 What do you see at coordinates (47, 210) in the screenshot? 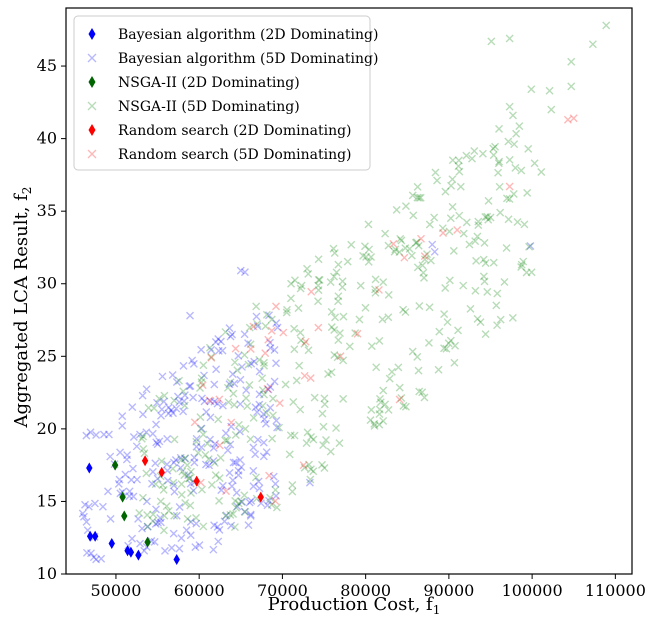
I see `y-tick-label: 35` at bounding box center [47, 210].